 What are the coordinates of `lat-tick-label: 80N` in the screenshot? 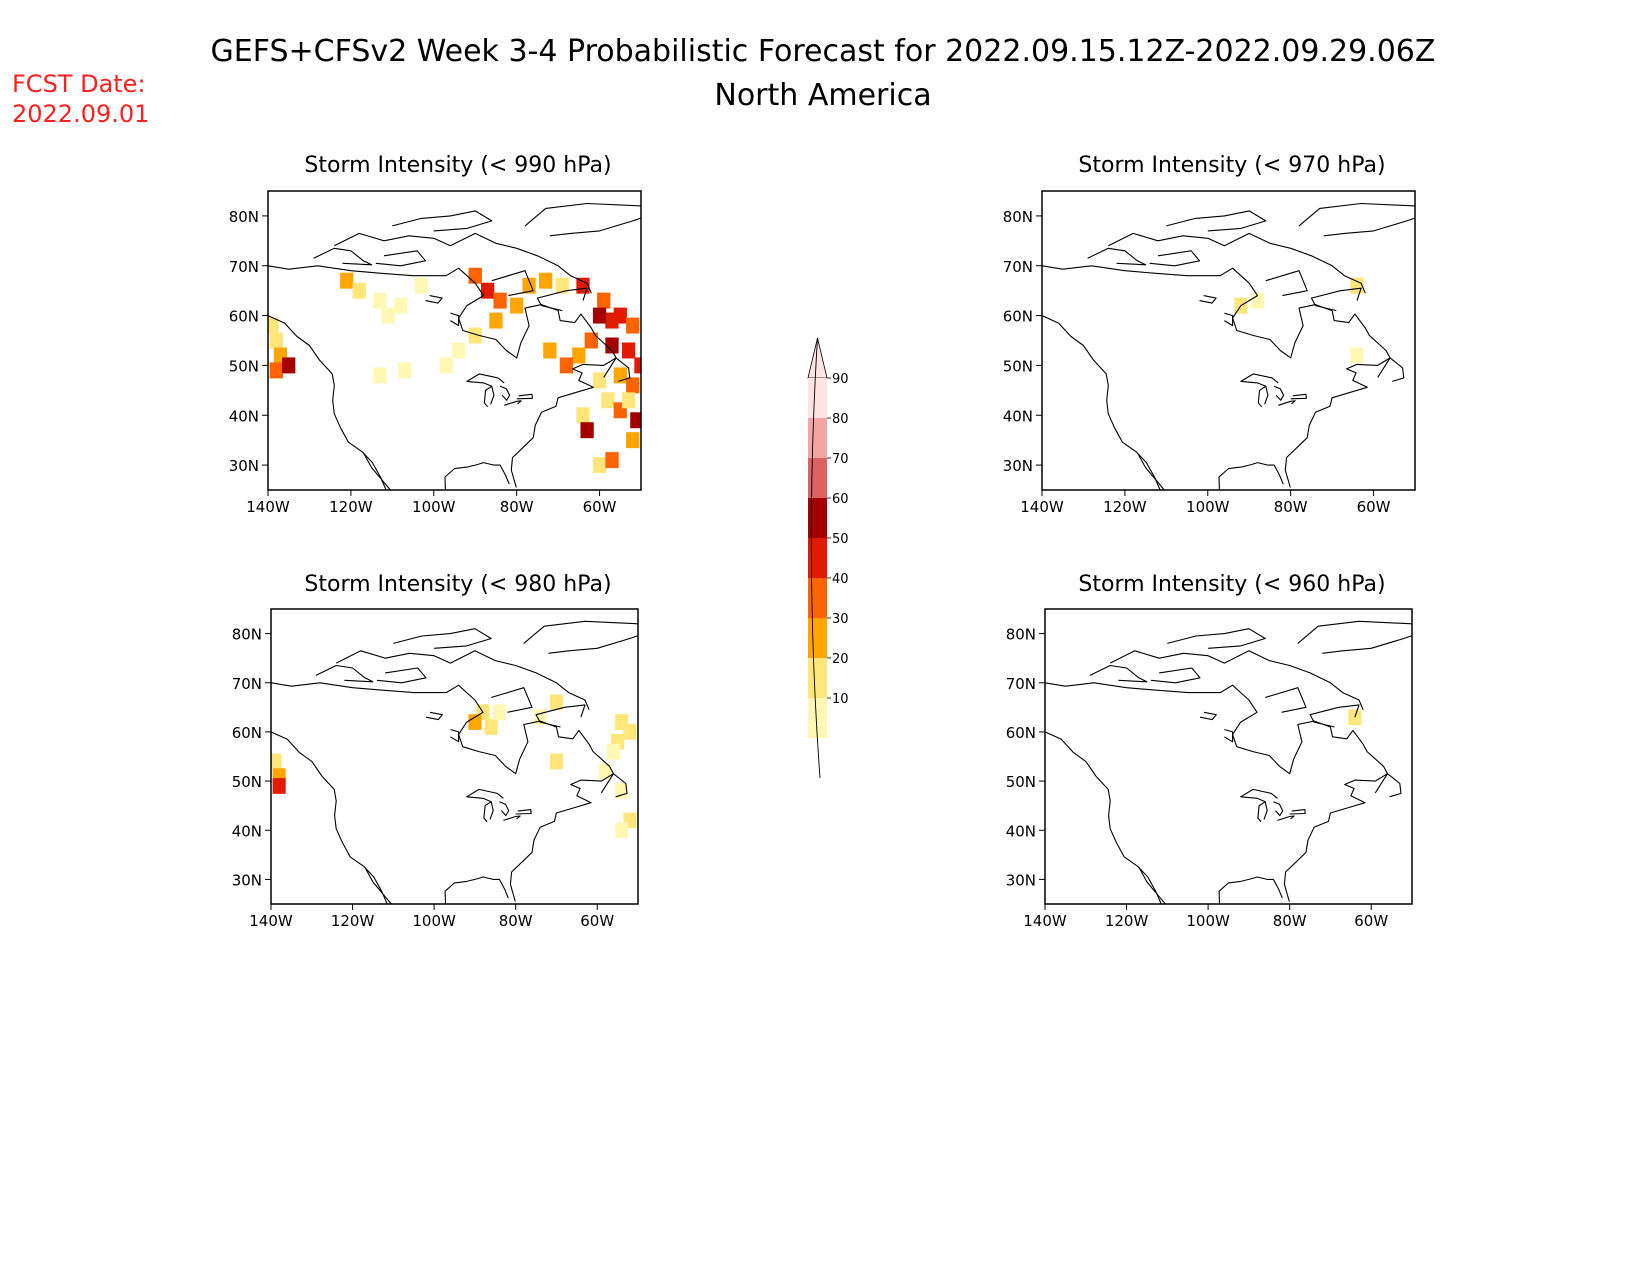 It's located at (1021, 635).